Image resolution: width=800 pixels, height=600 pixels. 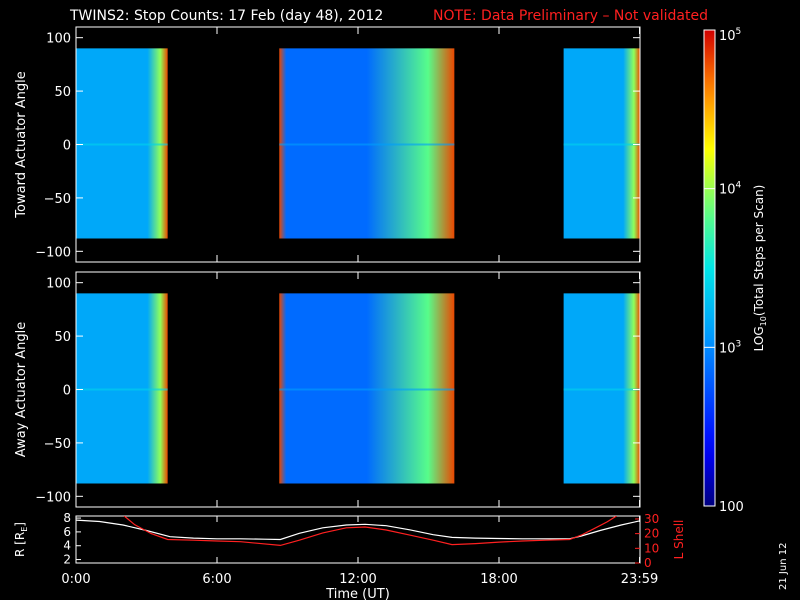 What do you see at coordinates (358, 530) in the screenshot?
I see `radius-series-line` at bounding box center [358, 530].